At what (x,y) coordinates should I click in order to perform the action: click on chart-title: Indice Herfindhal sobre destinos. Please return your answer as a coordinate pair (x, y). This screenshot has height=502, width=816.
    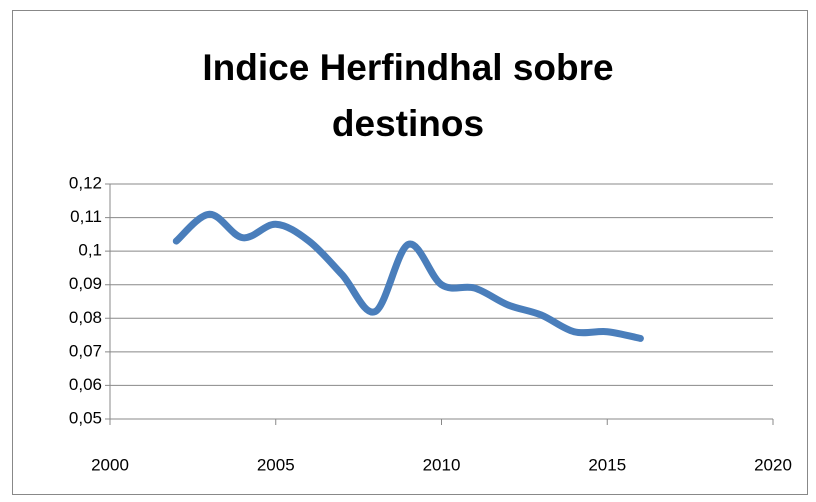
    Looking at the image, I should click on (408, 95).